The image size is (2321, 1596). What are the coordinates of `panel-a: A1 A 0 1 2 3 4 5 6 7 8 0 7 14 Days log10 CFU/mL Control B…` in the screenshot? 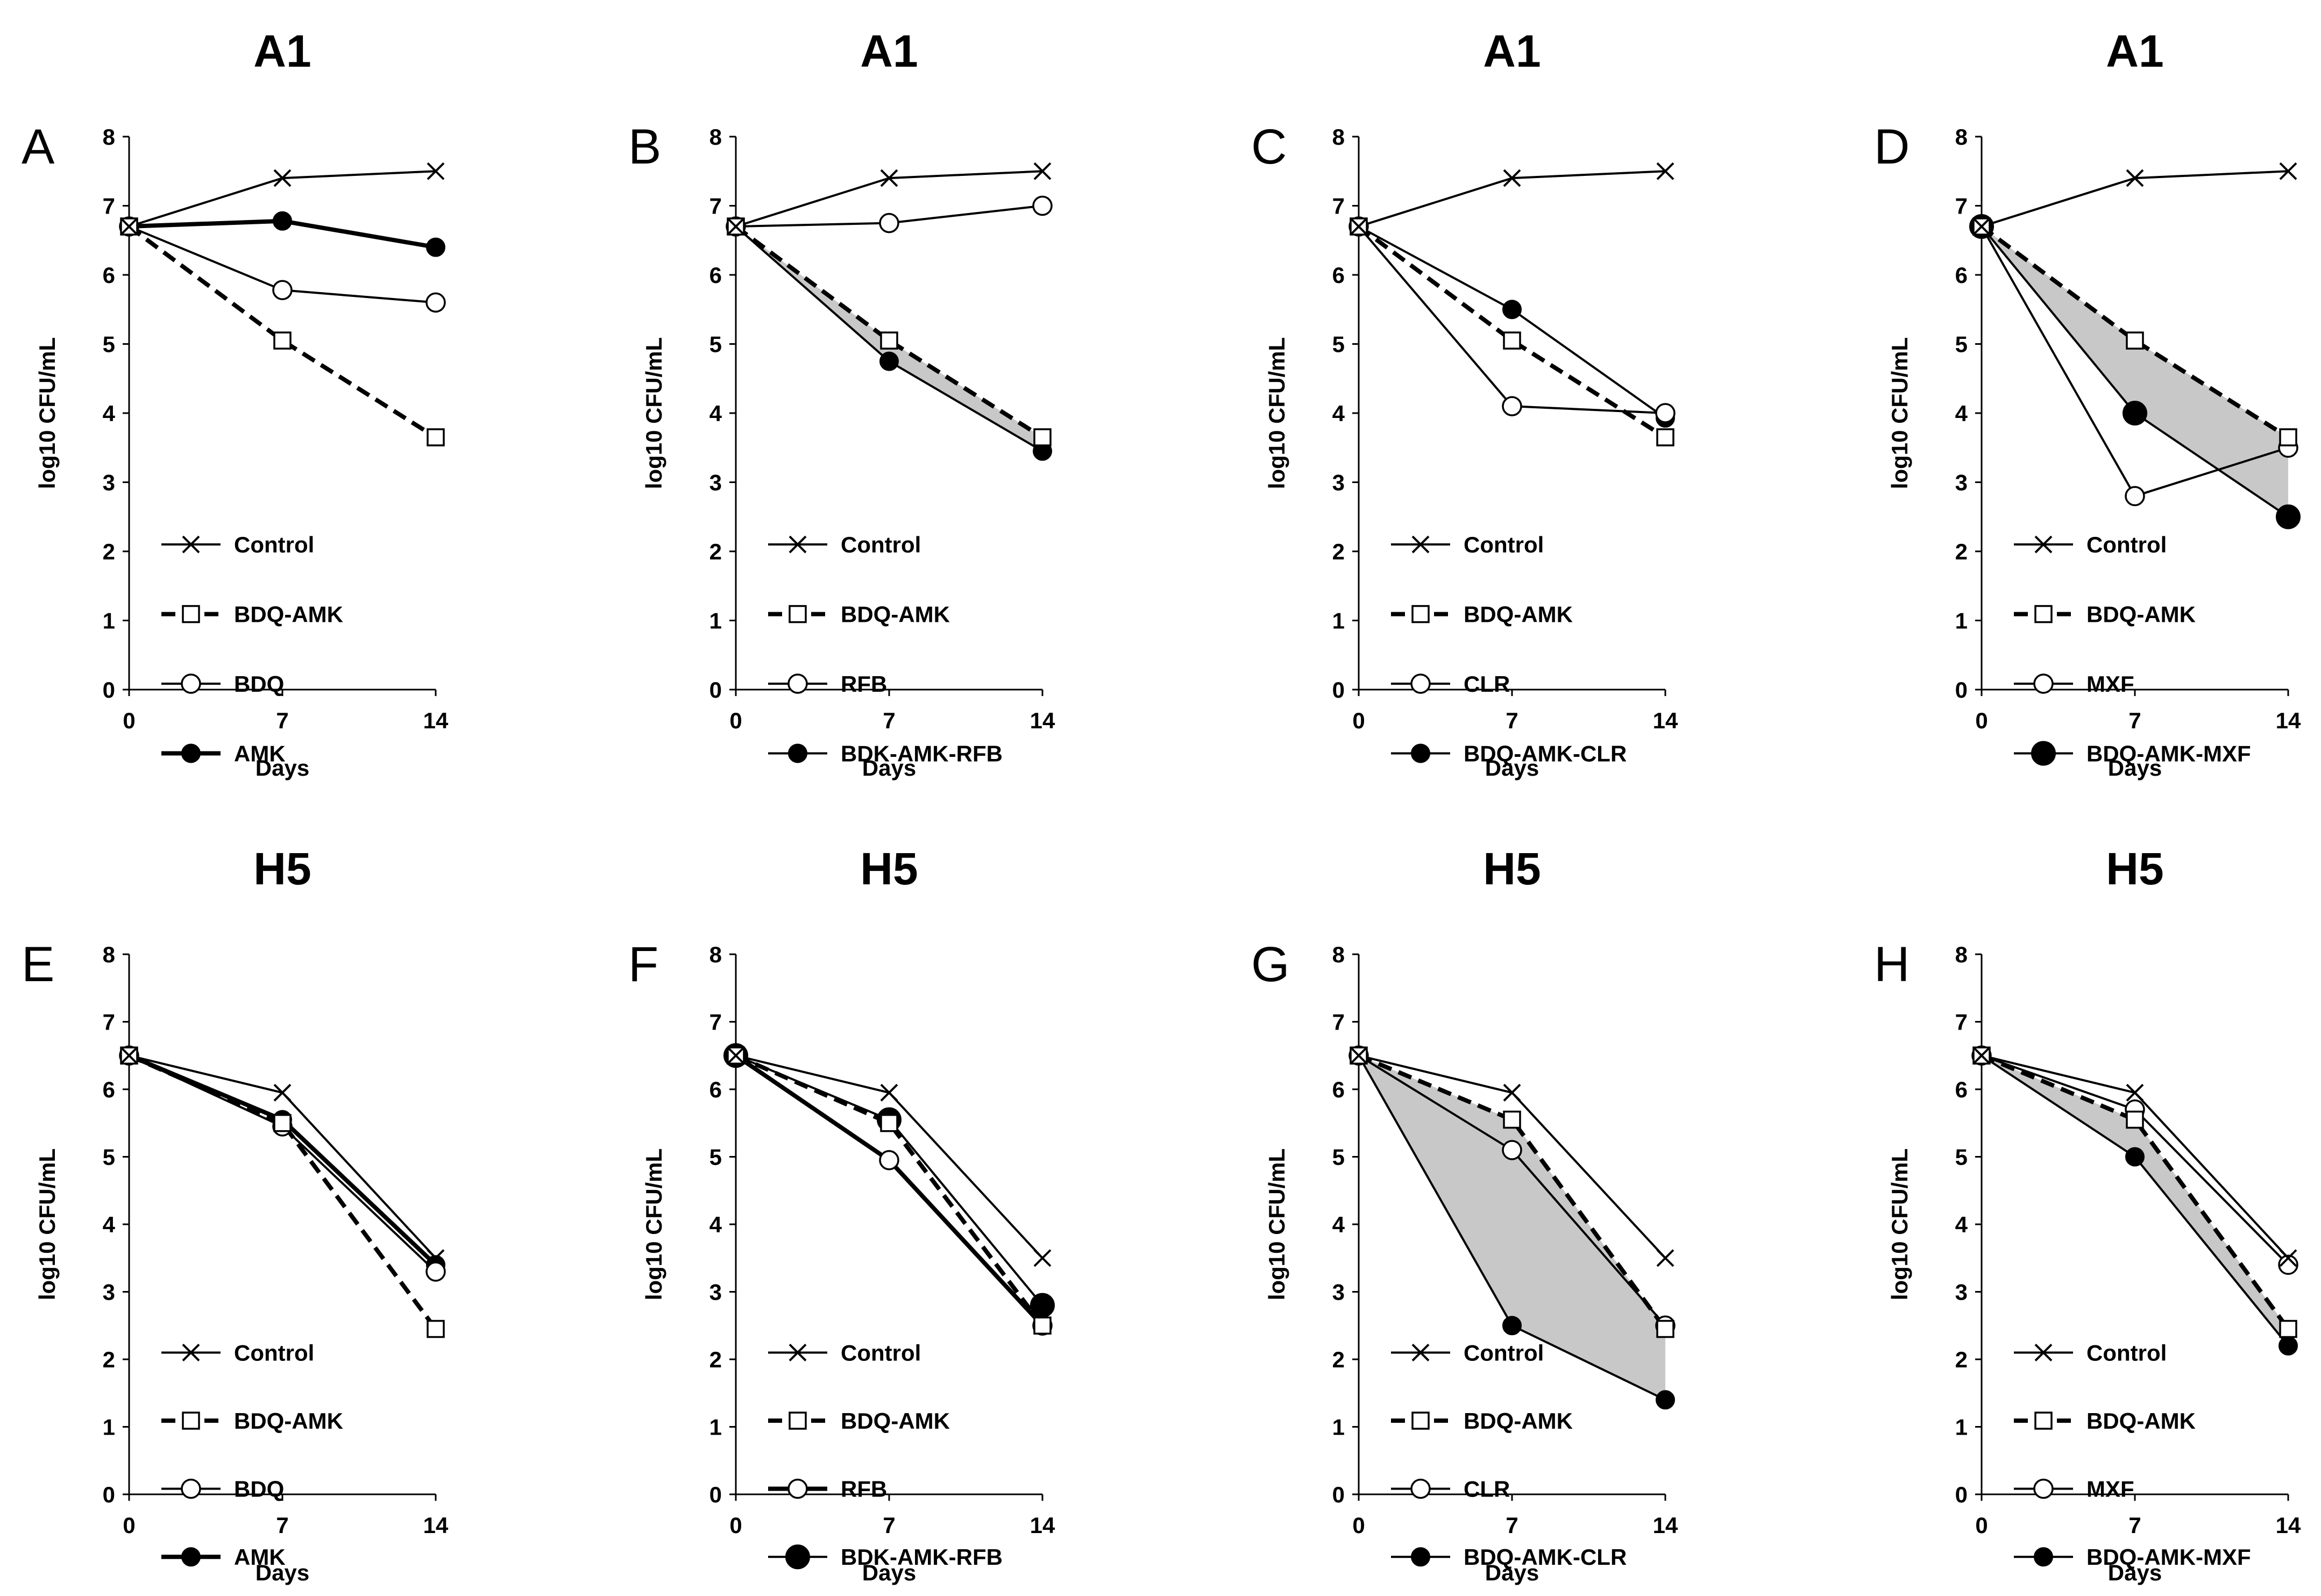 It's located at (236, 403).